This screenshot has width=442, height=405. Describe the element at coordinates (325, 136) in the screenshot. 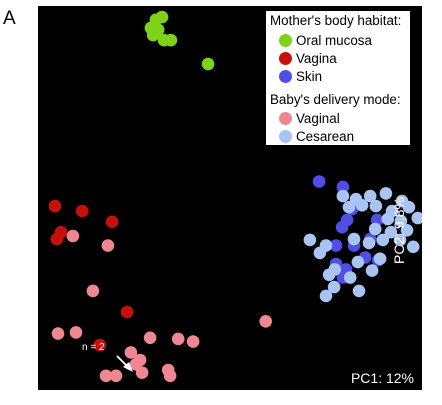

I see `legend-label-cesarean: Cesarean` at that location.